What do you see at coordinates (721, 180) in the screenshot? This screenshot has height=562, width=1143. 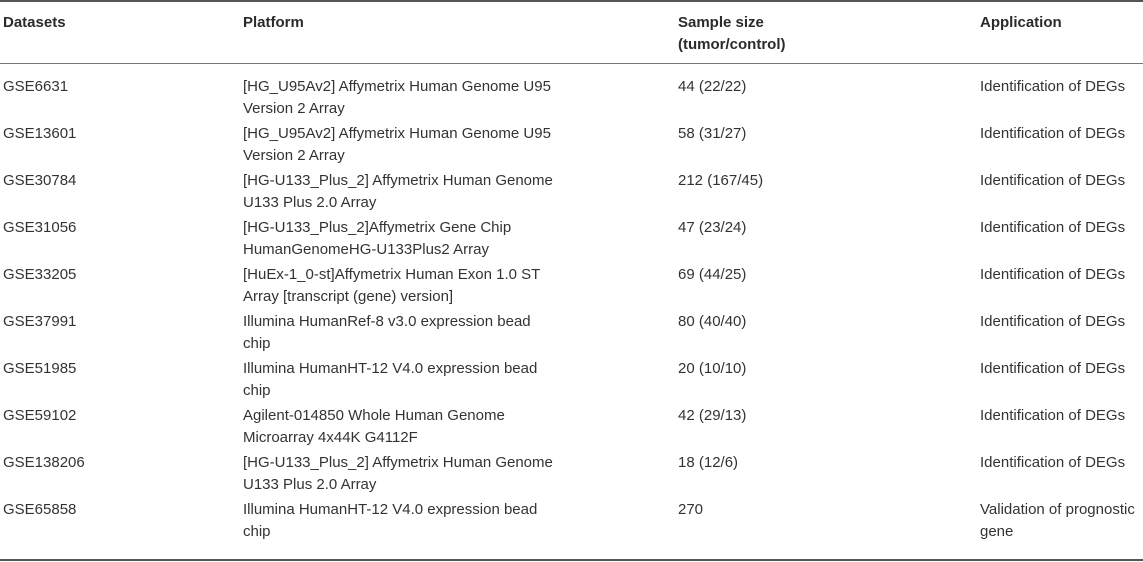 I see `cell-sample-size: 212 (167/45)` at bounding box center [721, 180].